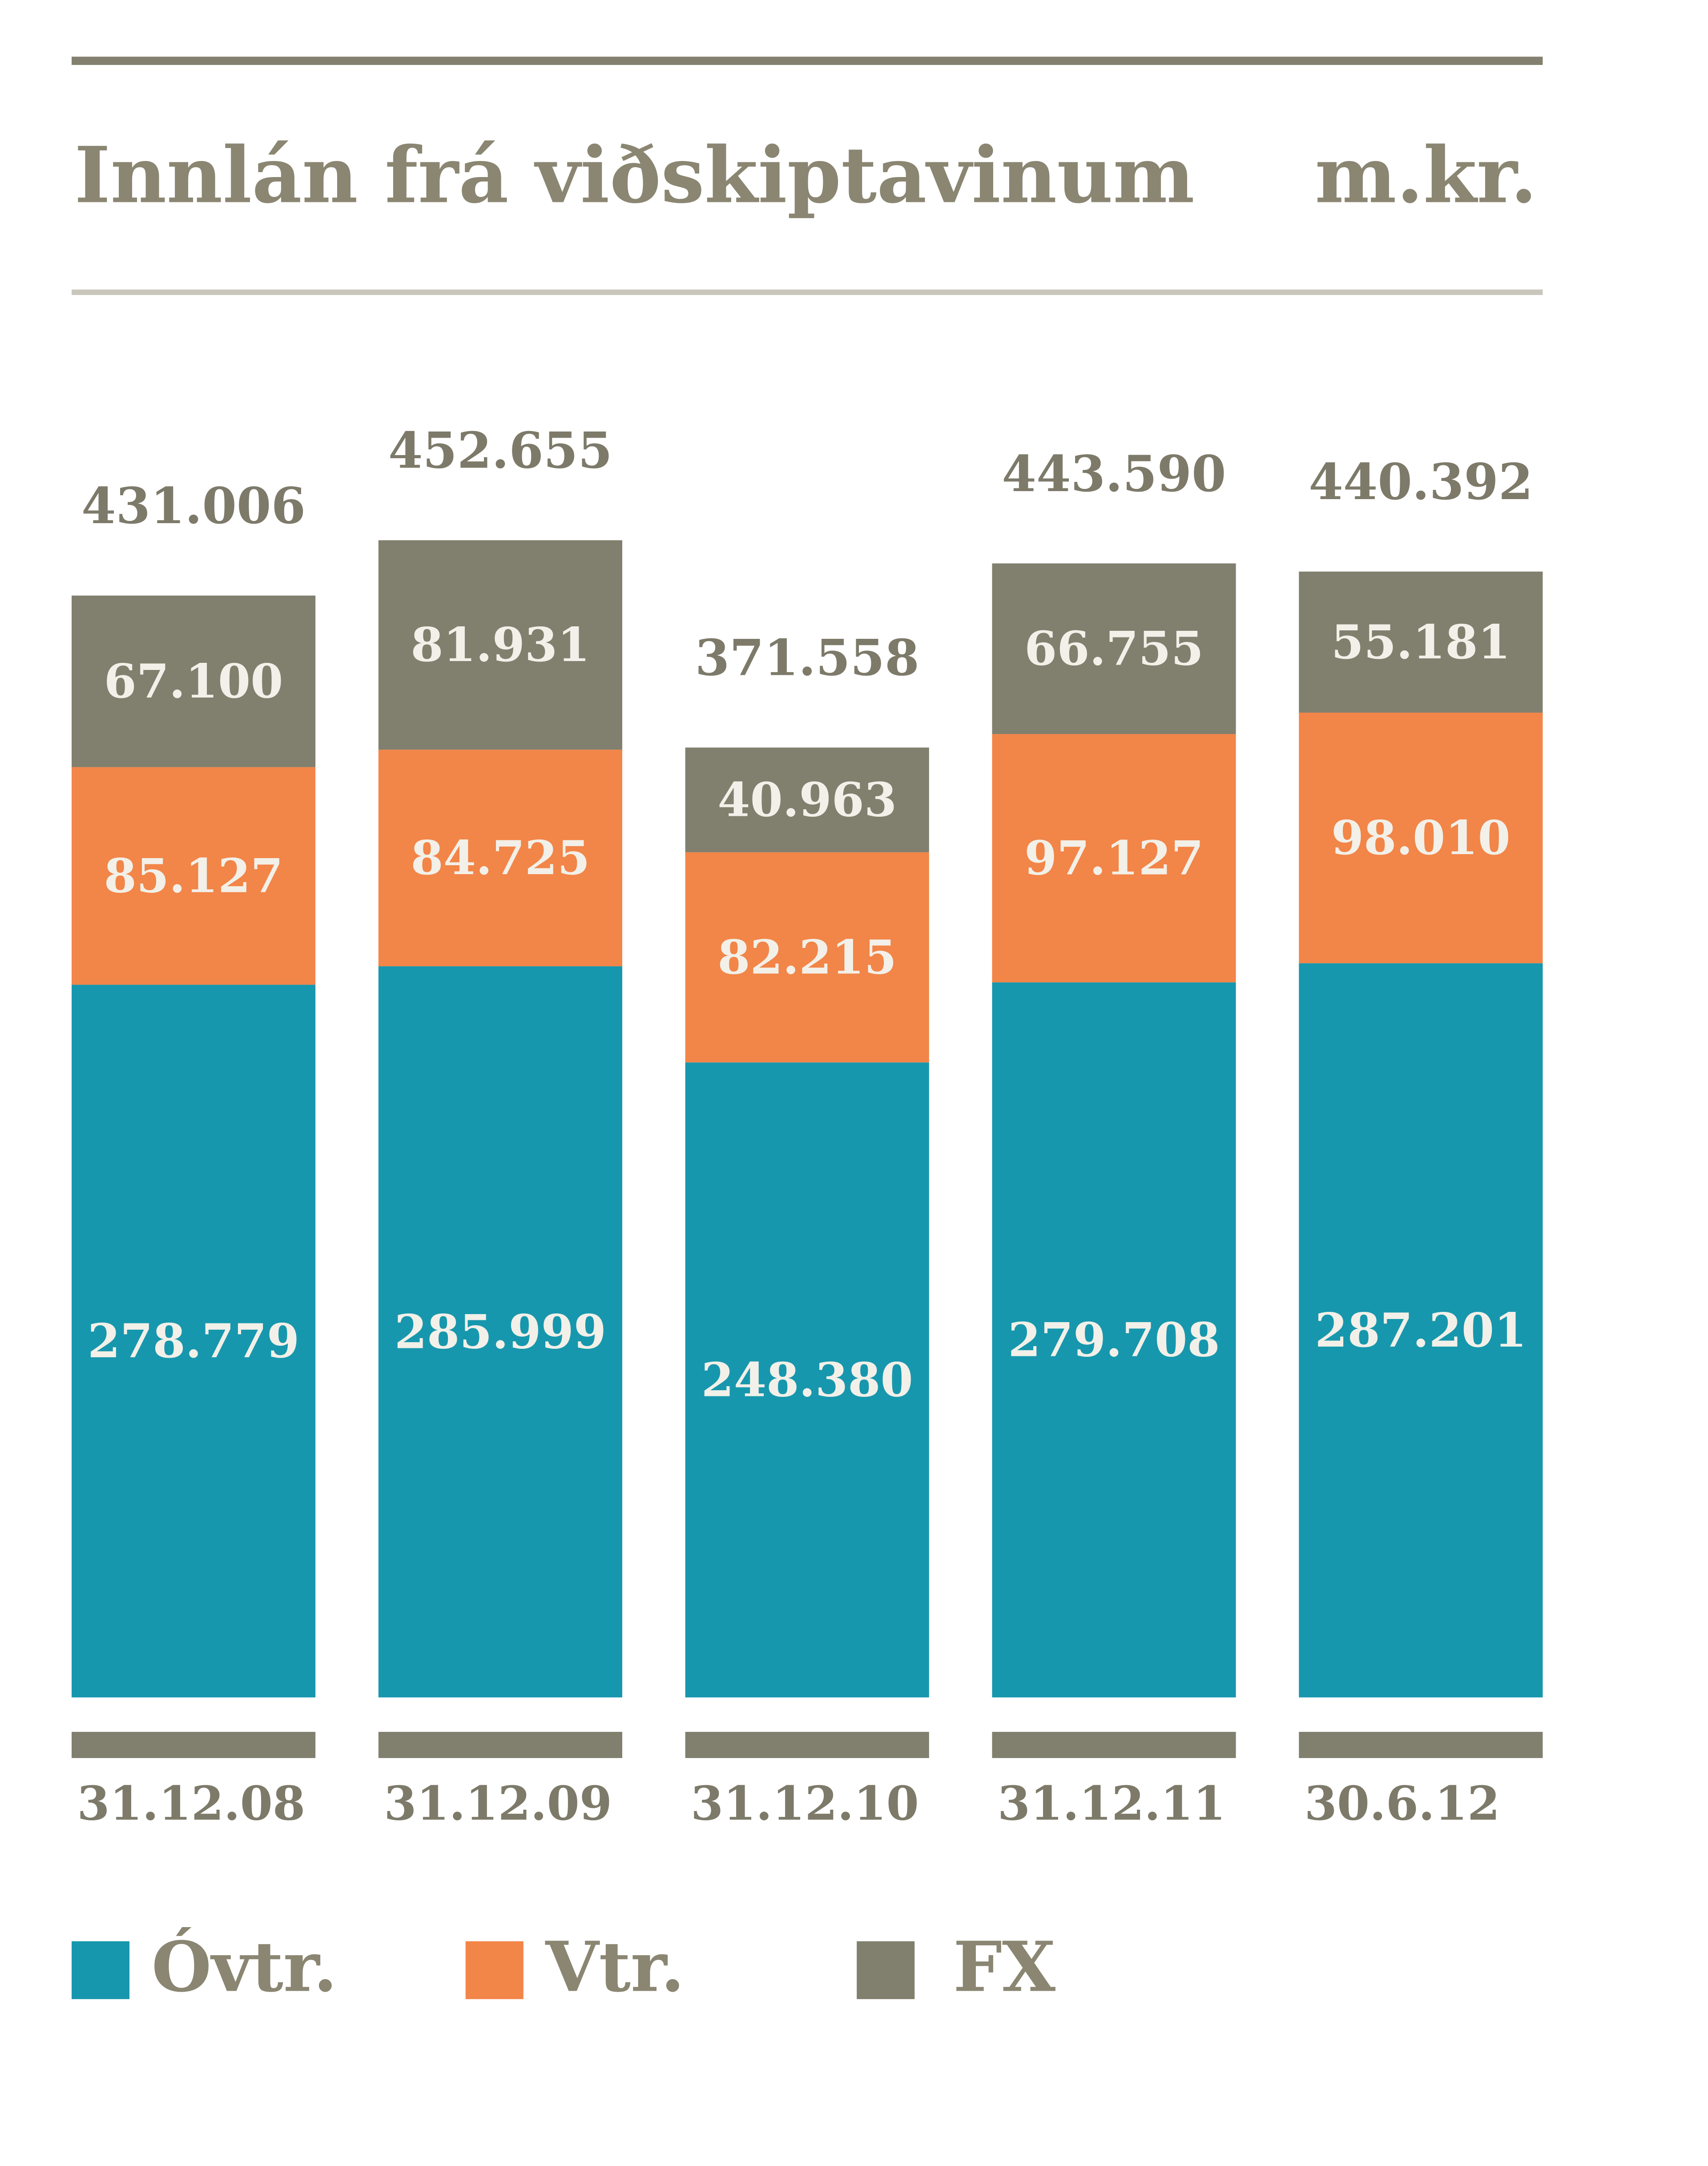 The image size is (1708, 2166). I want to click on x-tick-label: 31.12.08, so click(191, 1803).